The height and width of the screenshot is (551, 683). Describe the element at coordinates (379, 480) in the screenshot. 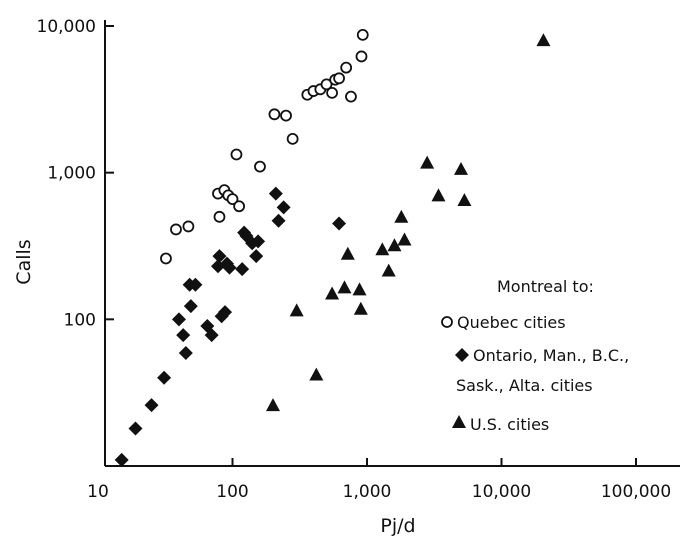

I see `x-axis-ticks: 10 100 1,000 10,000 100,000` at that location.